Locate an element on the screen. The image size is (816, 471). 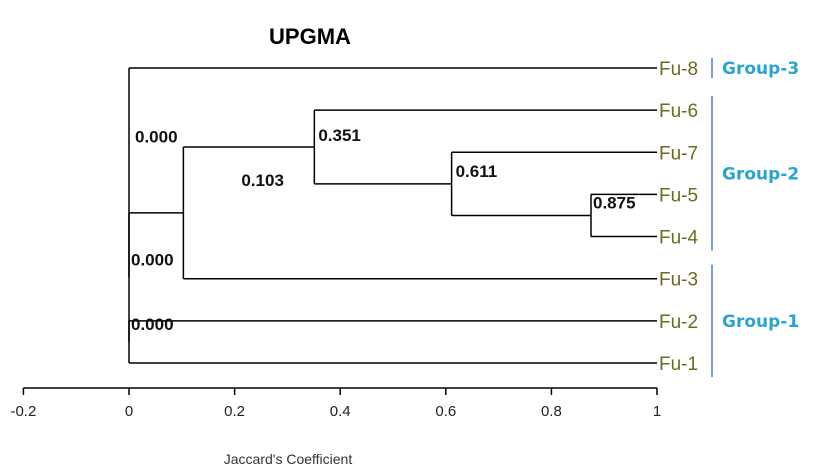
leaf-label-fu1: Fu-1 is located at coordinates (678, 364).